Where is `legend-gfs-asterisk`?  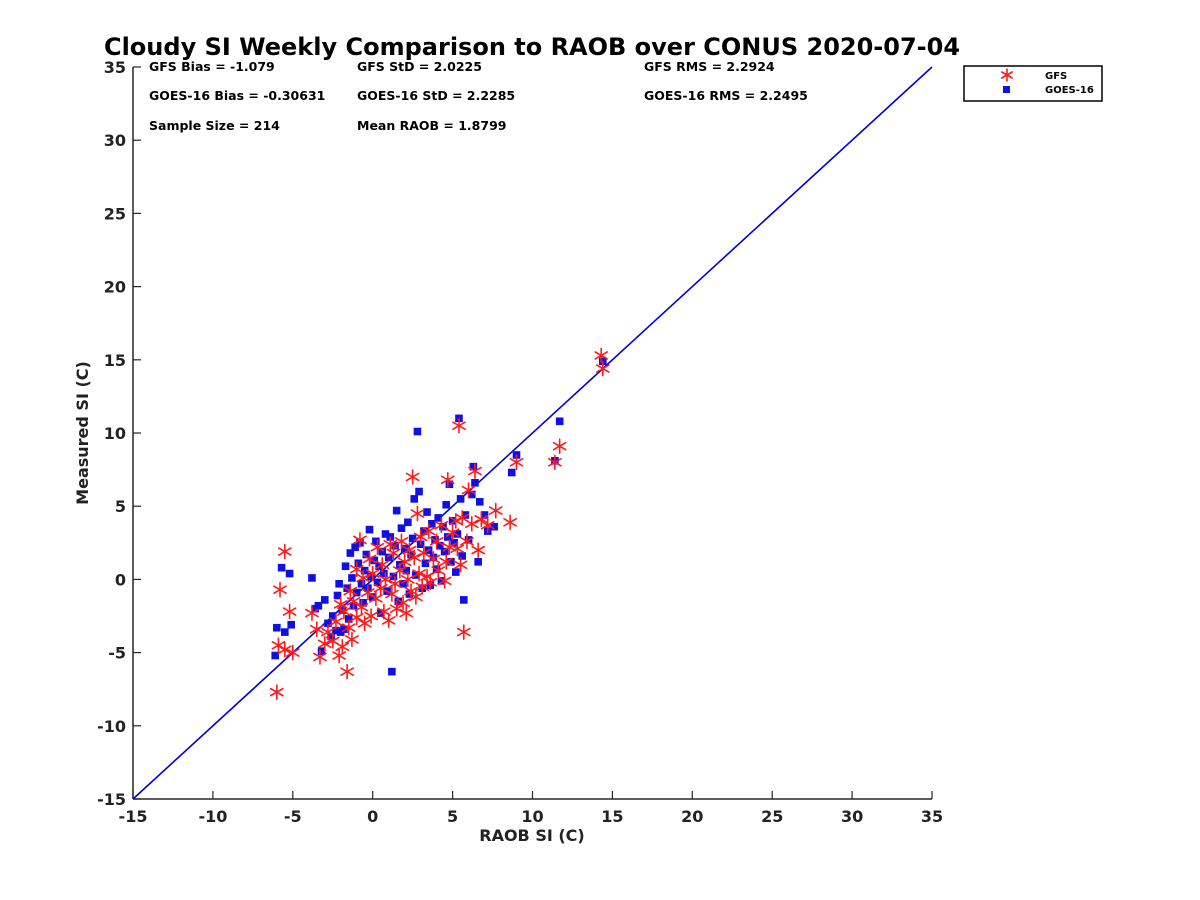 legend-gfs-asterisk is located at coordinates (1007, 75).